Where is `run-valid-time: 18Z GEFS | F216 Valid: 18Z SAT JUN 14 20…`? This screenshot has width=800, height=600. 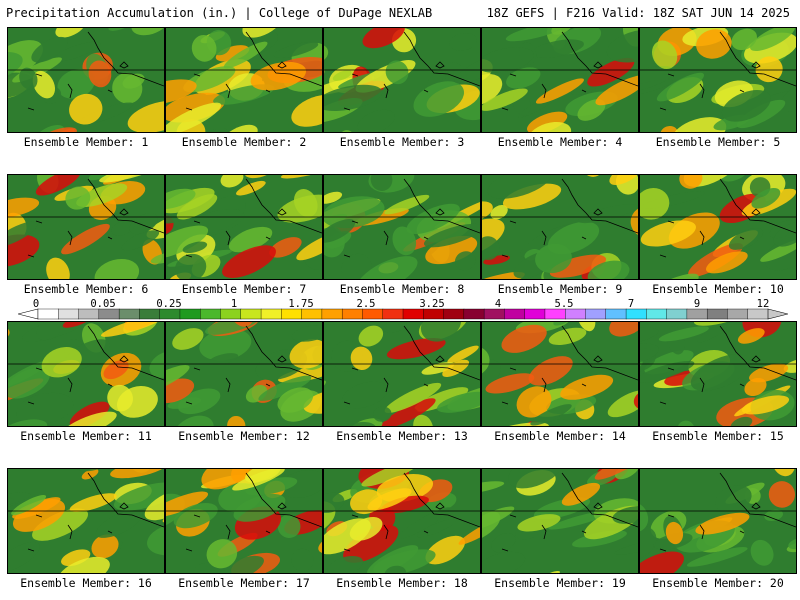
run-valid-time: 18Z GEFS | F216 Valid: 18Z SAT JUN 14 20… is located at coordinates (638, 13).